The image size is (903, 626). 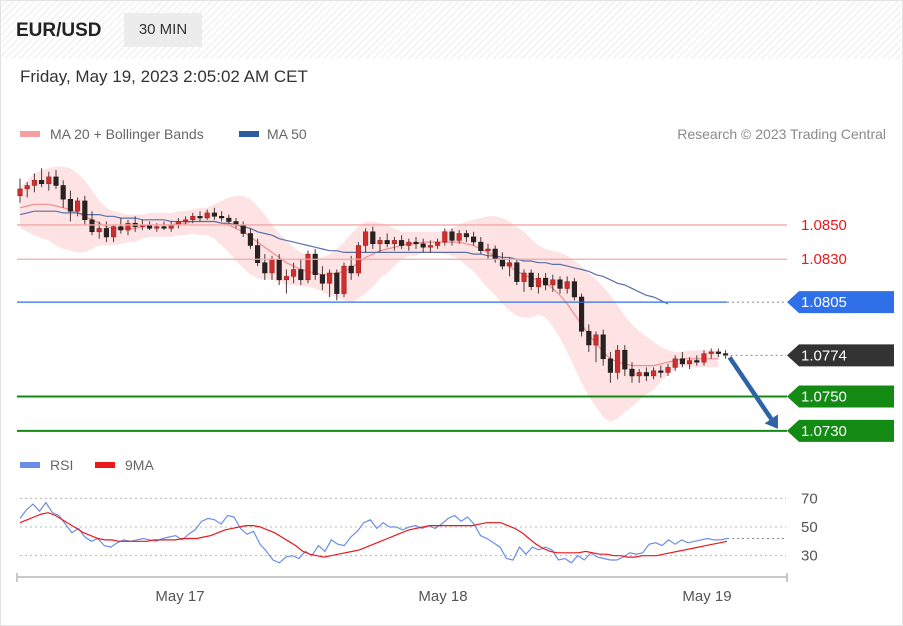 What do you see at coordinates (164, 76) in the screenshot?
I see `datetime-label: Friday, May 19, 2023 2:05:02 AM CET` at bounding box center [164, 76].